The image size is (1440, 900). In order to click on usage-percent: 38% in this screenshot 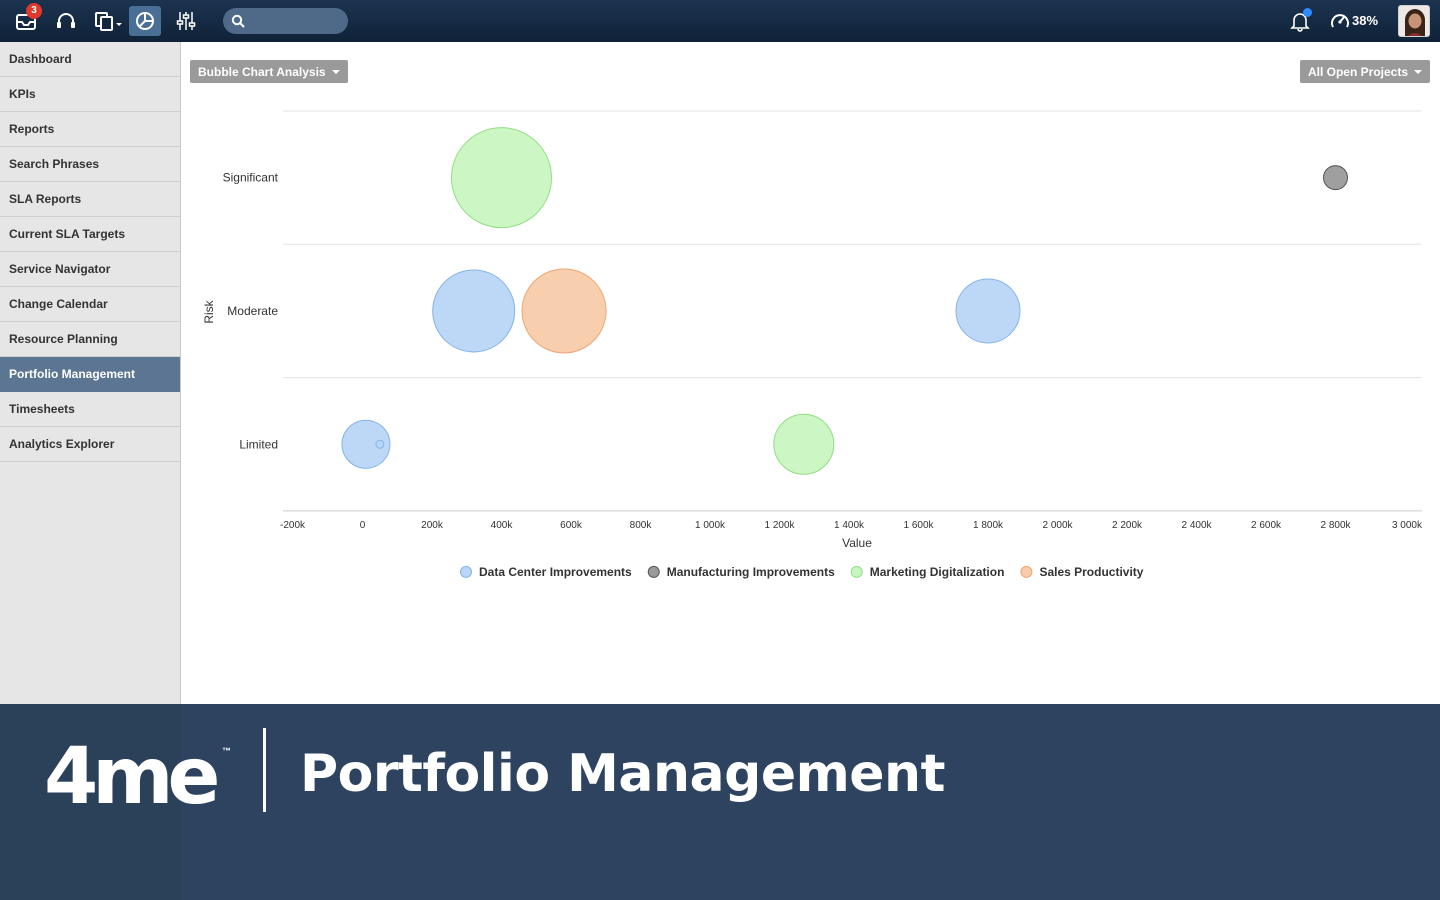, I will do `click(1365, 20)`.